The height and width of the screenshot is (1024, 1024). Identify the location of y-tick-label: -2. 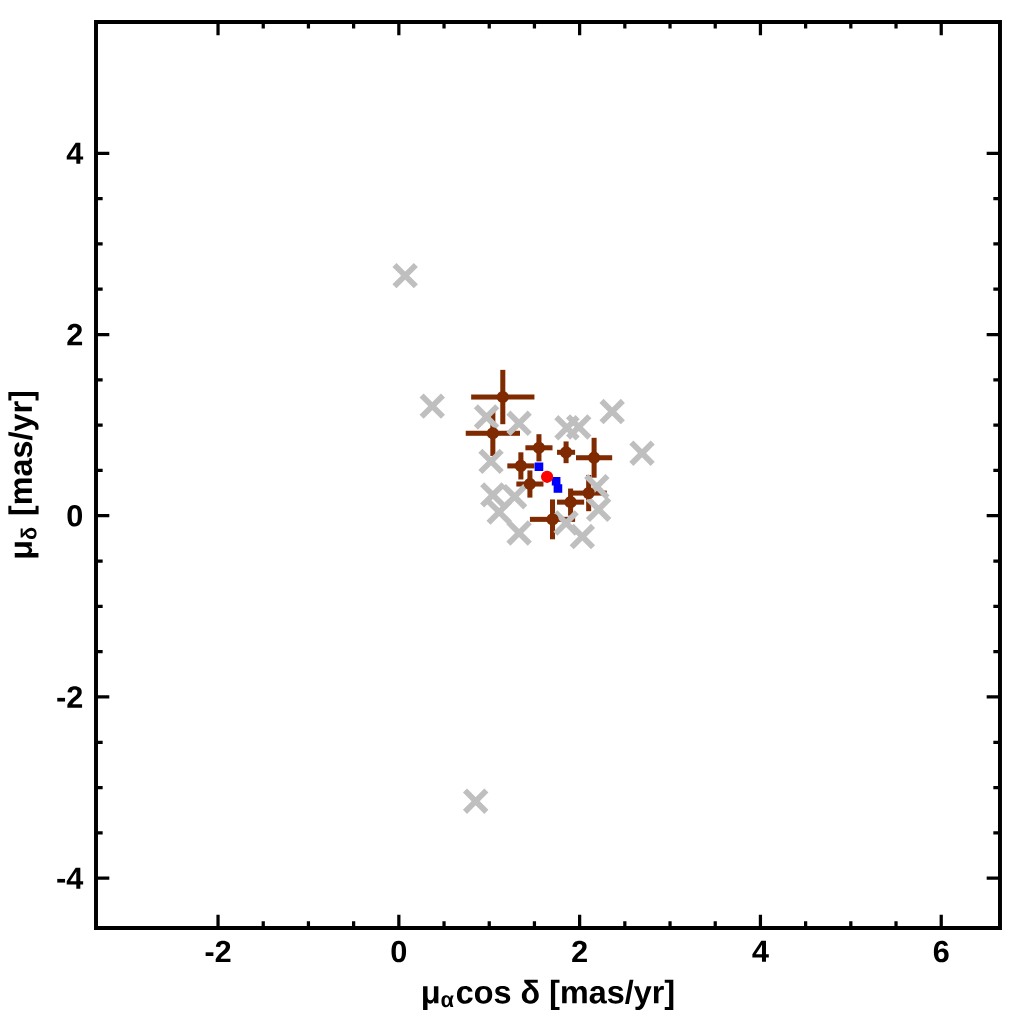
(70, 697).